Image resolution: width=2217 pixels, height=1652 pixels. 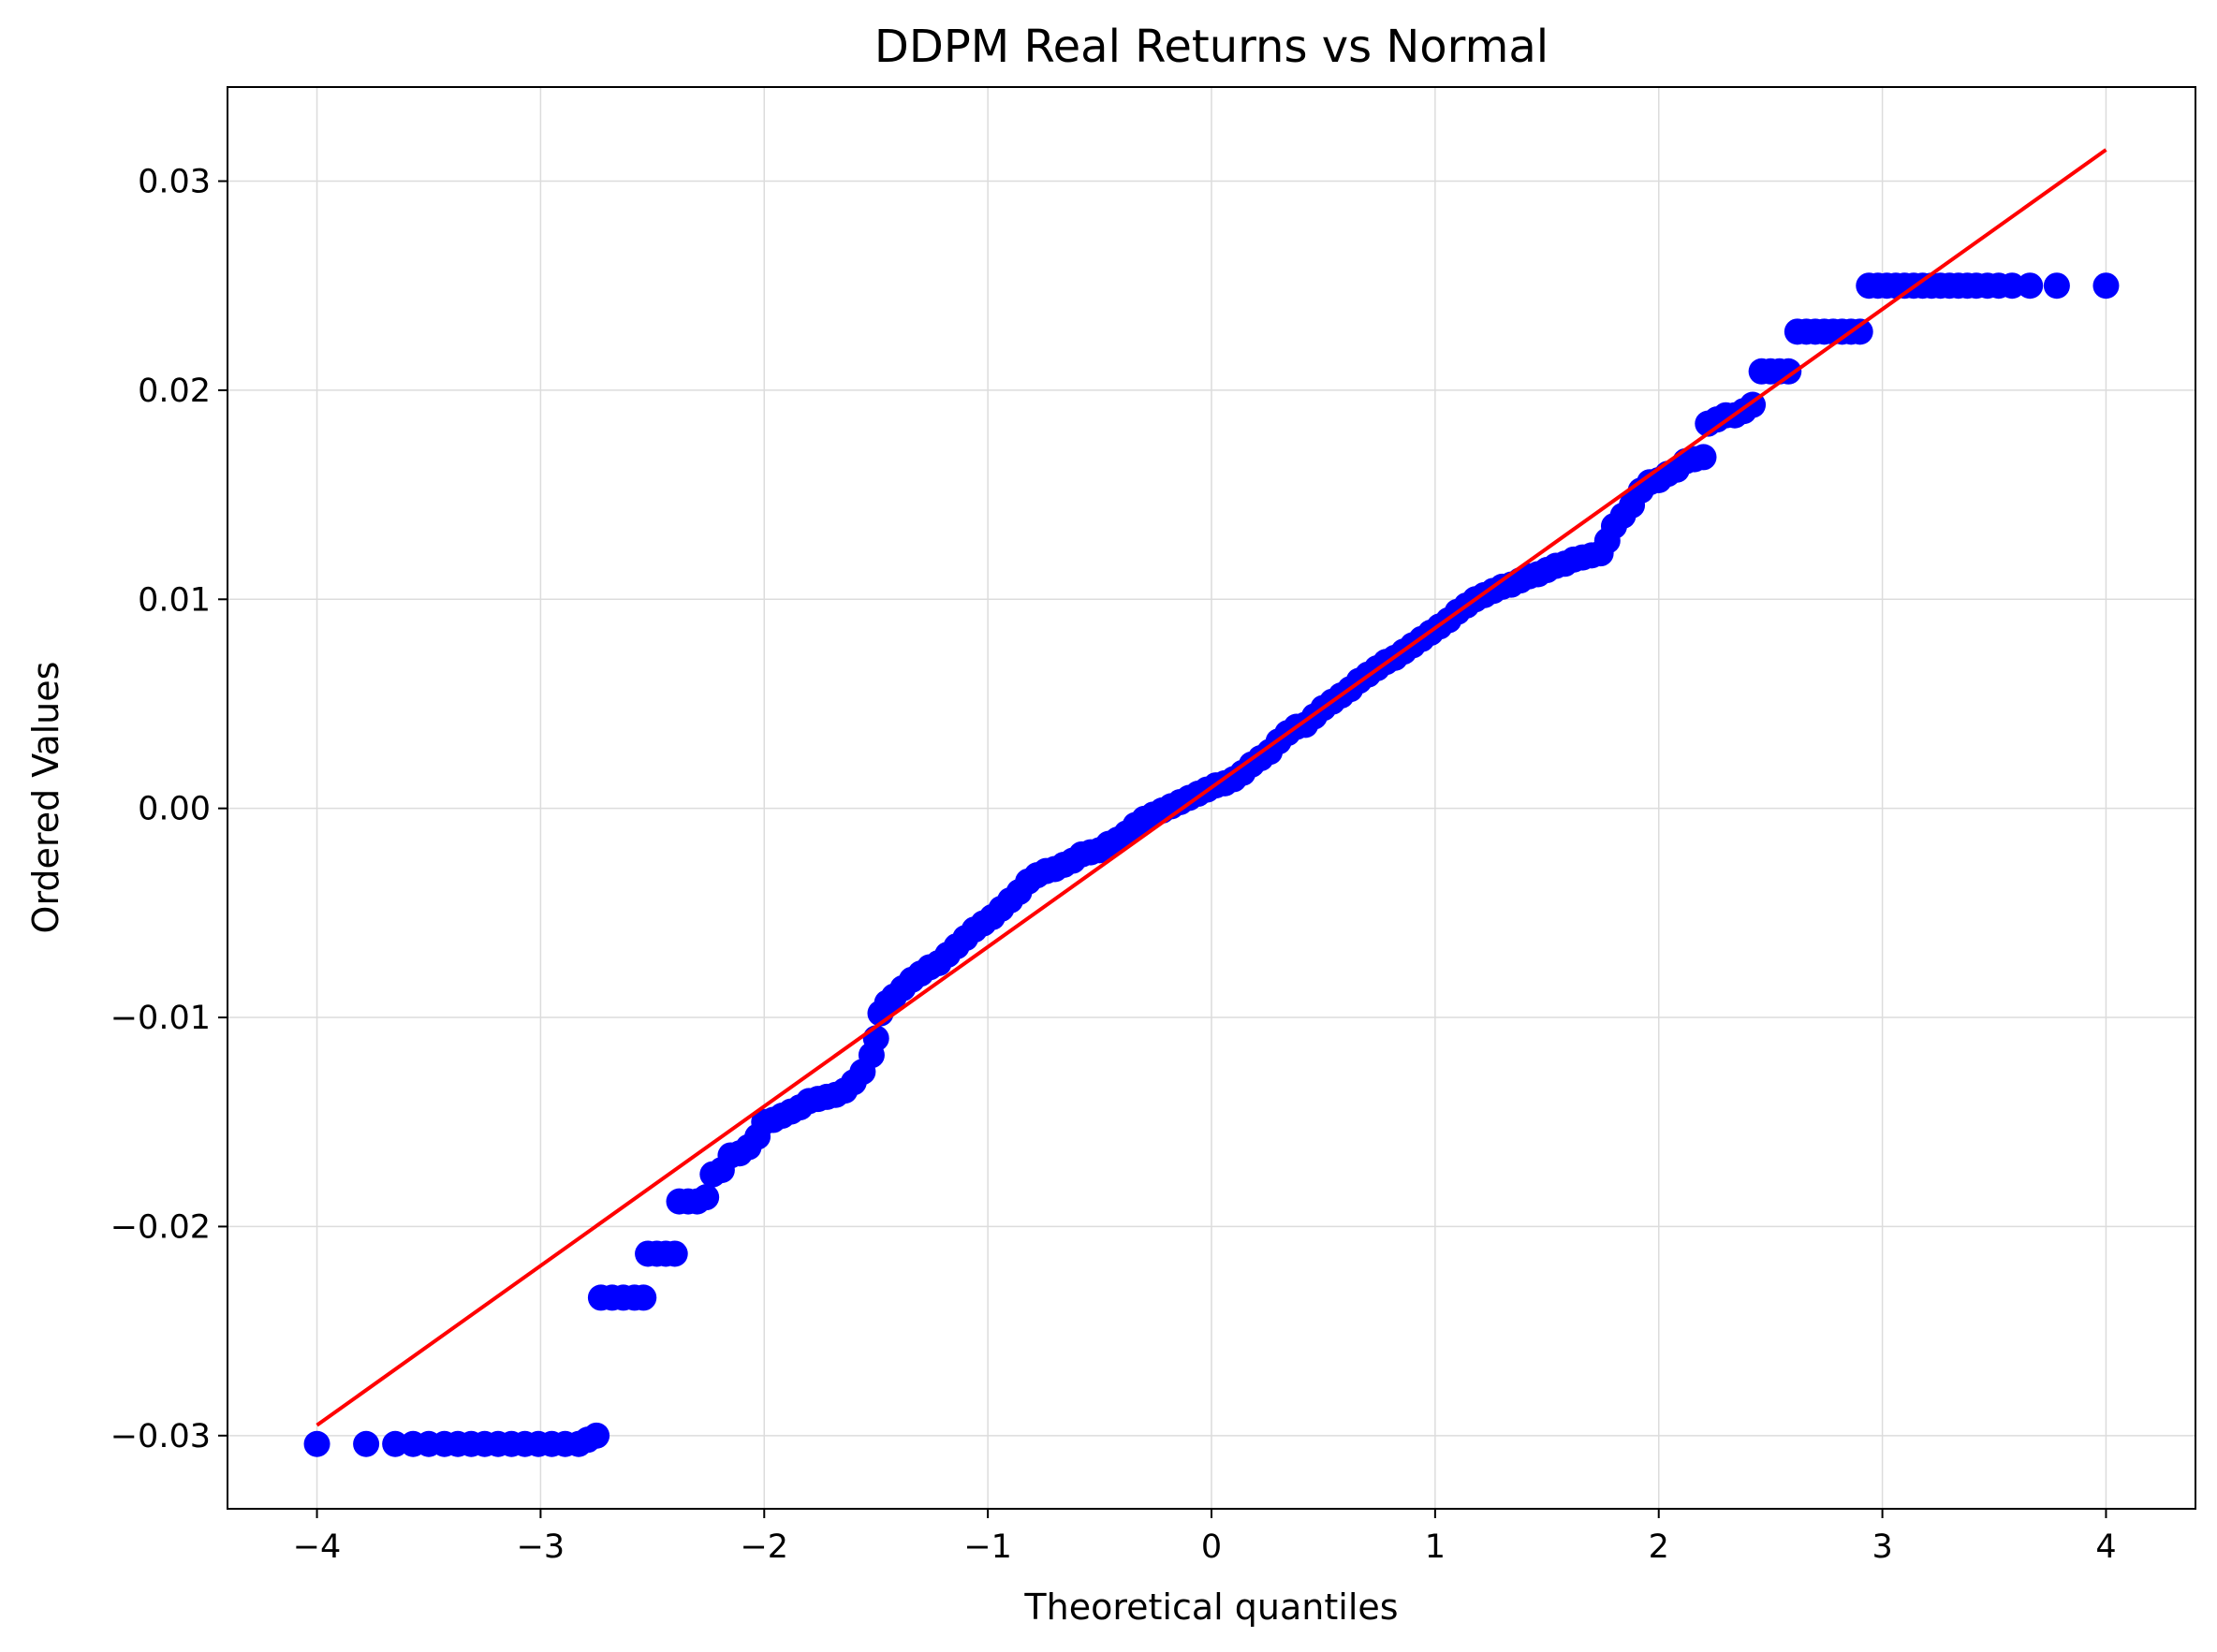 I want to click on y-tick-label: 0.02, so click(x=174, y=392).